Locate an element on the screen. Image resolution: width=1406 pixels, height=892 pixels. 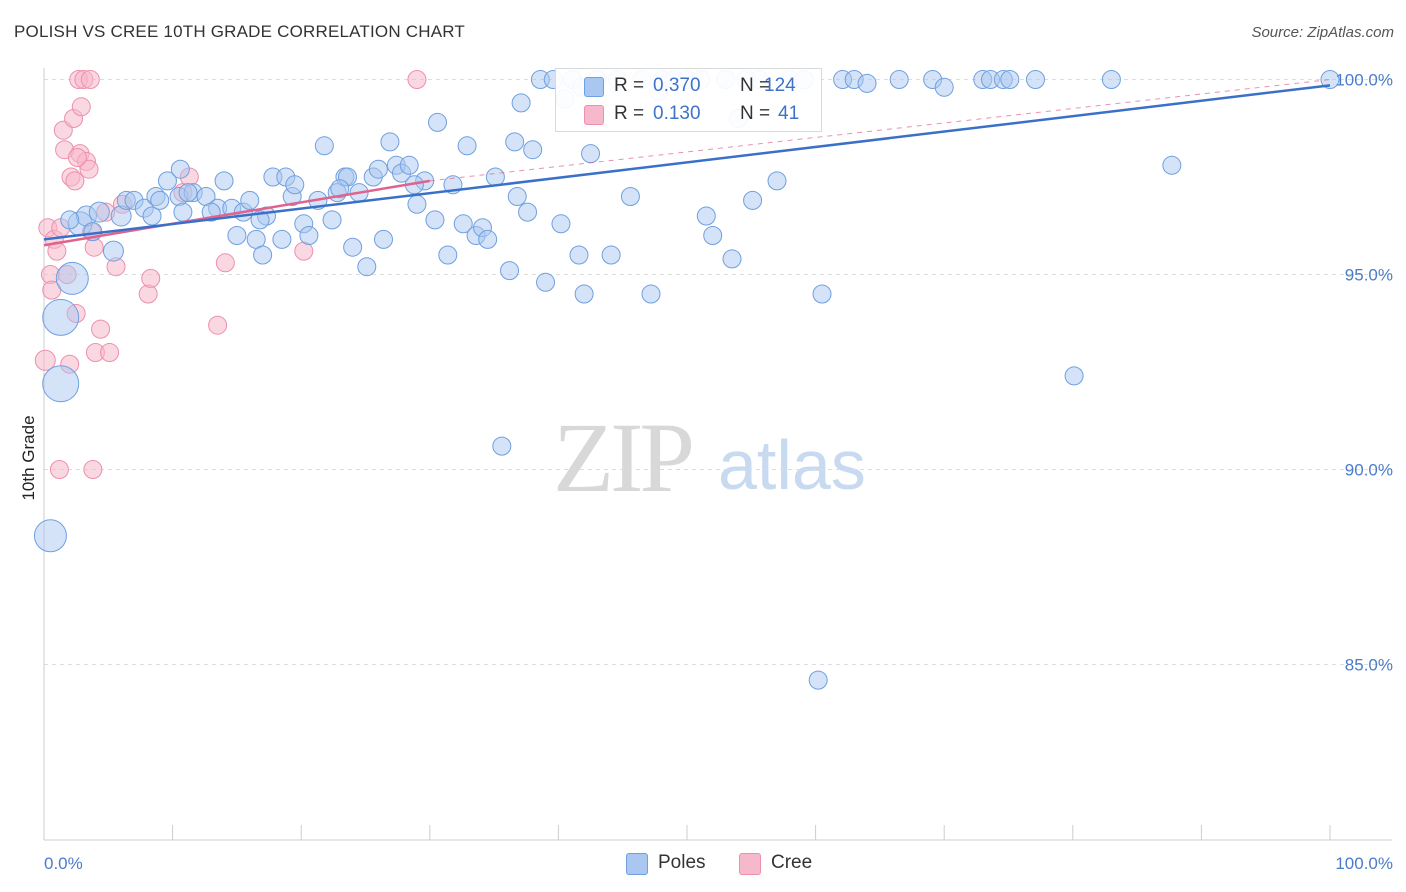
y-tick-label: 85.0% is located at coordinates (1369, 665).